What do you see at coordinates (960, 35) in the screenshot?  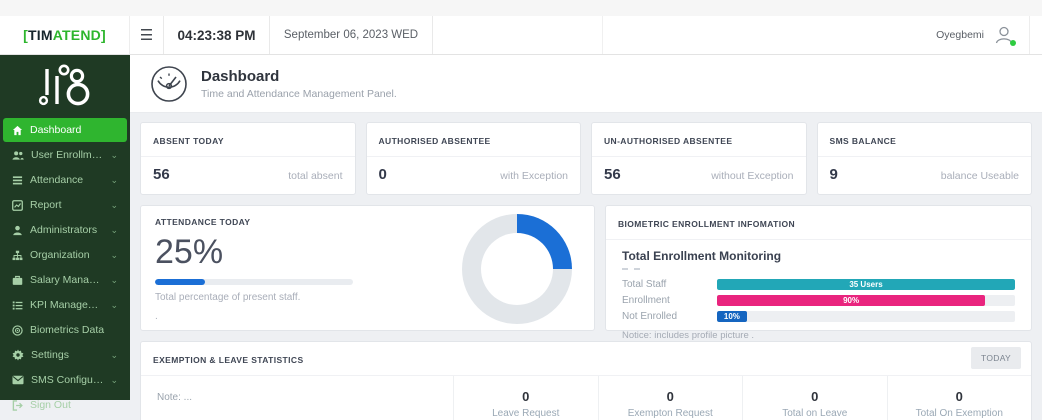 I see `user-name: Oyegbemi` at bounding box center [960, 35].